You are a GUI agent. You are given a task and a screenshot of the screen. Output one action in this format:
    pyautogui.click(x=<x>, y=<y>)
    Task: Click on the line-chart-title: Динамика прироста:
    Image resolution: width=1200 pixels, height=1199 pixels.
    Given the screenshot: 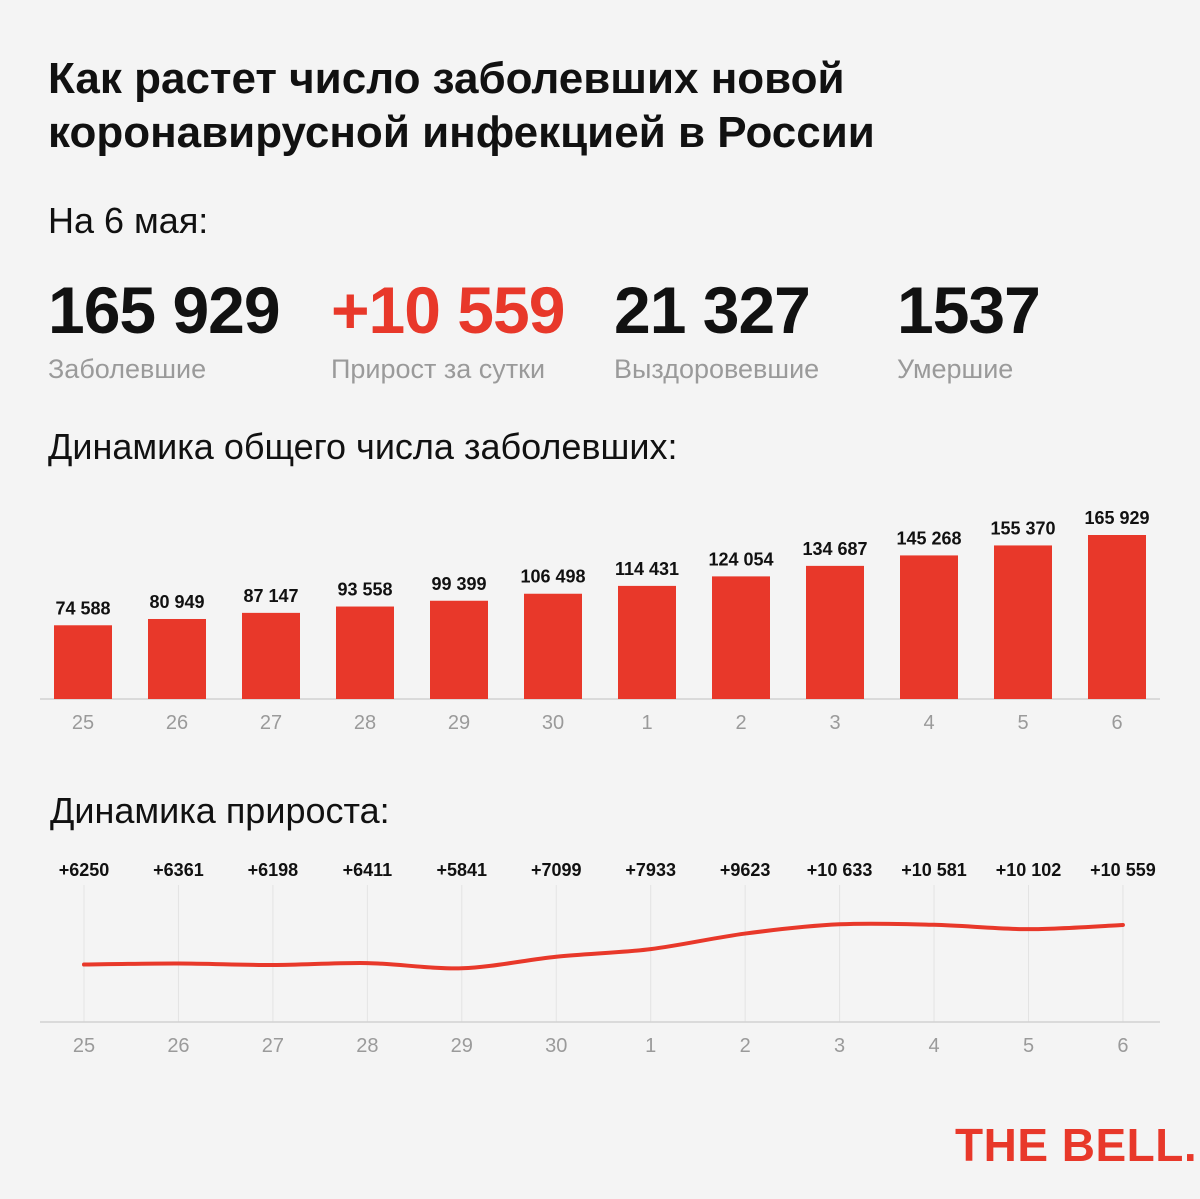 What is the action you would take?
    pyautogui.click(x=220, y=810)
    